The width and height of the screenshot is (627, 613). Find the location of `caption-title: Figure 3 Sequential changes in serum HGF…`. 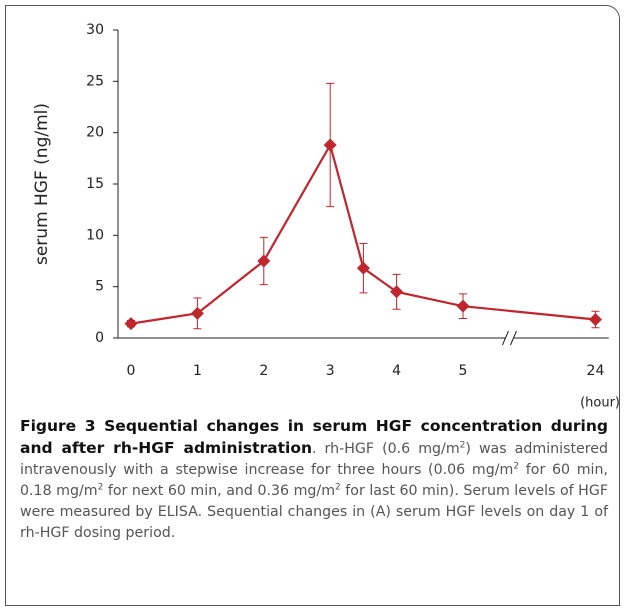

caption-title: Figure 3 Sequential changes in serum HGF… is located at coordinates (314, 437).